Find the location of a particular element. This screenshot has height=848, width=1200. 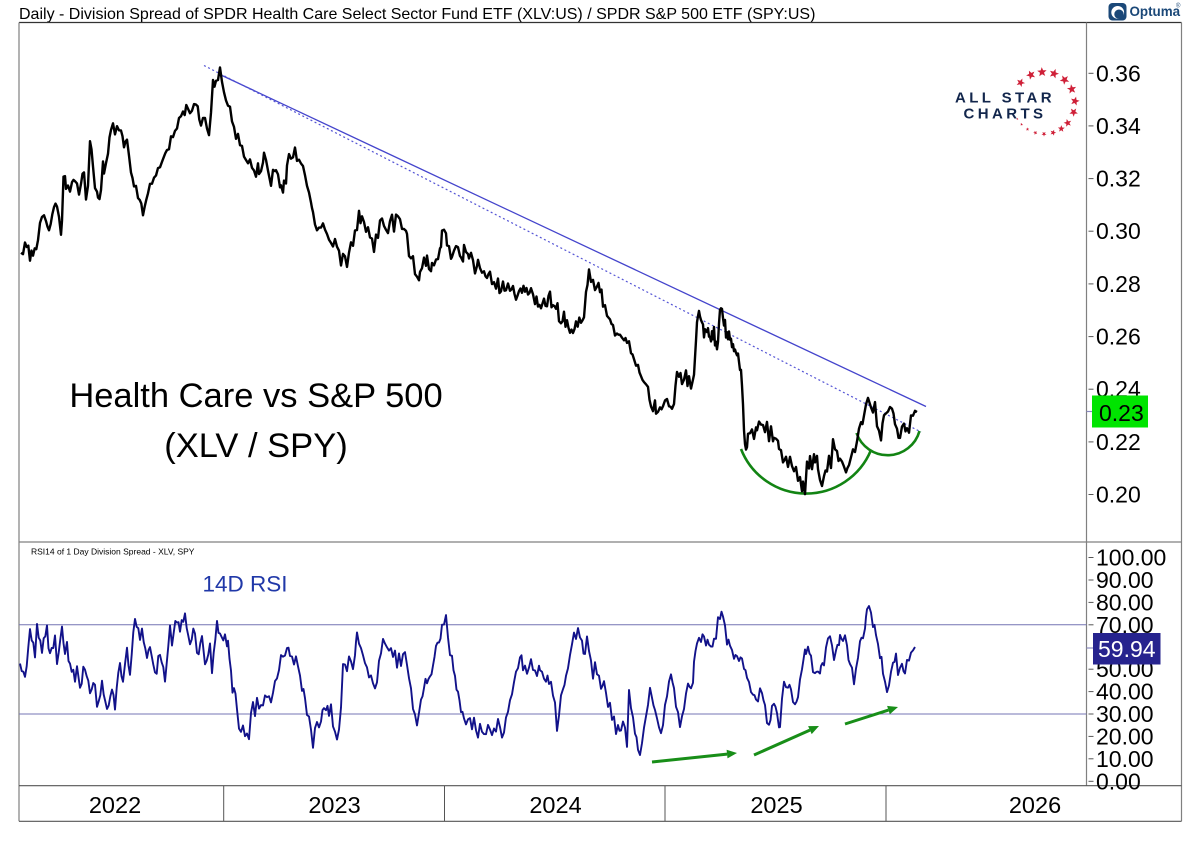

svg-text: 40.00 is located at coordinates (1125, 692).